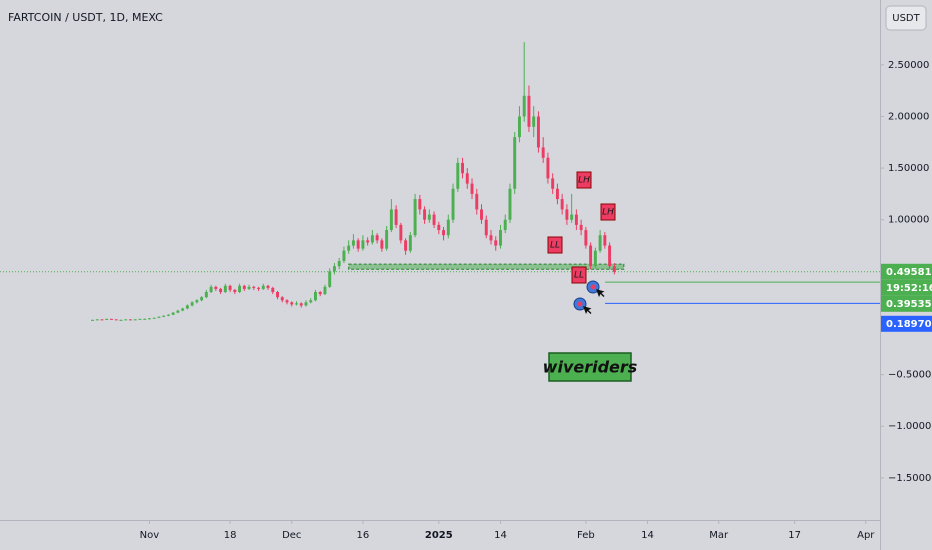 This screenshot has width=932, height=550. I want to click on x-tick-label: 14, so click(500, 535).